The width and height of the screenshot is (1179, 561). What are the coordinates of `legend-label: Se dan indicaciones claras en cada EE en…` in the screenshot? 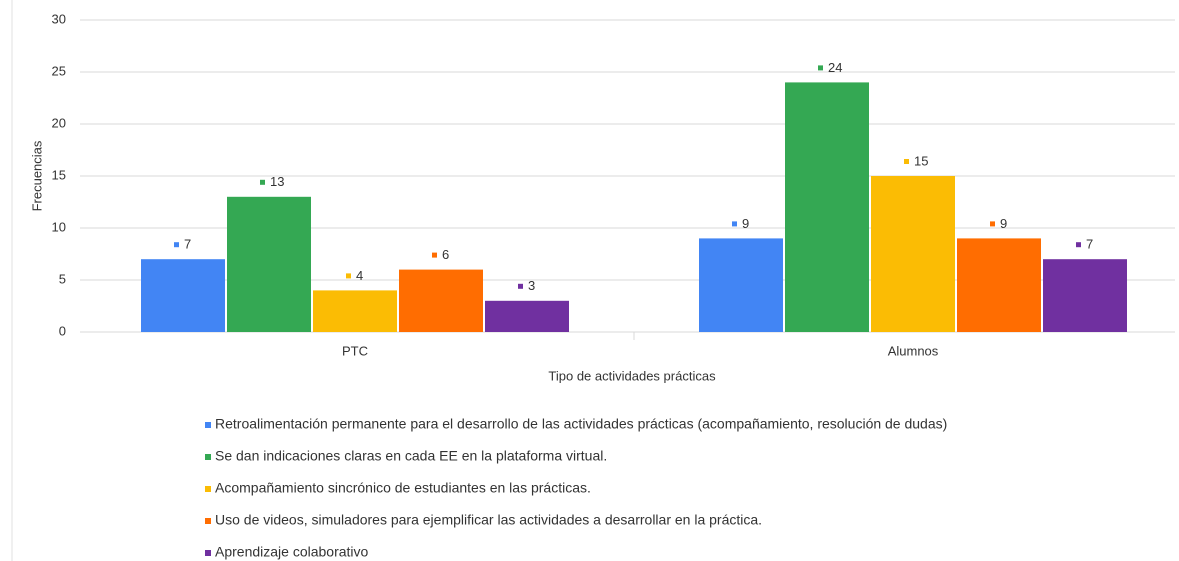 It's located at (411, 456).